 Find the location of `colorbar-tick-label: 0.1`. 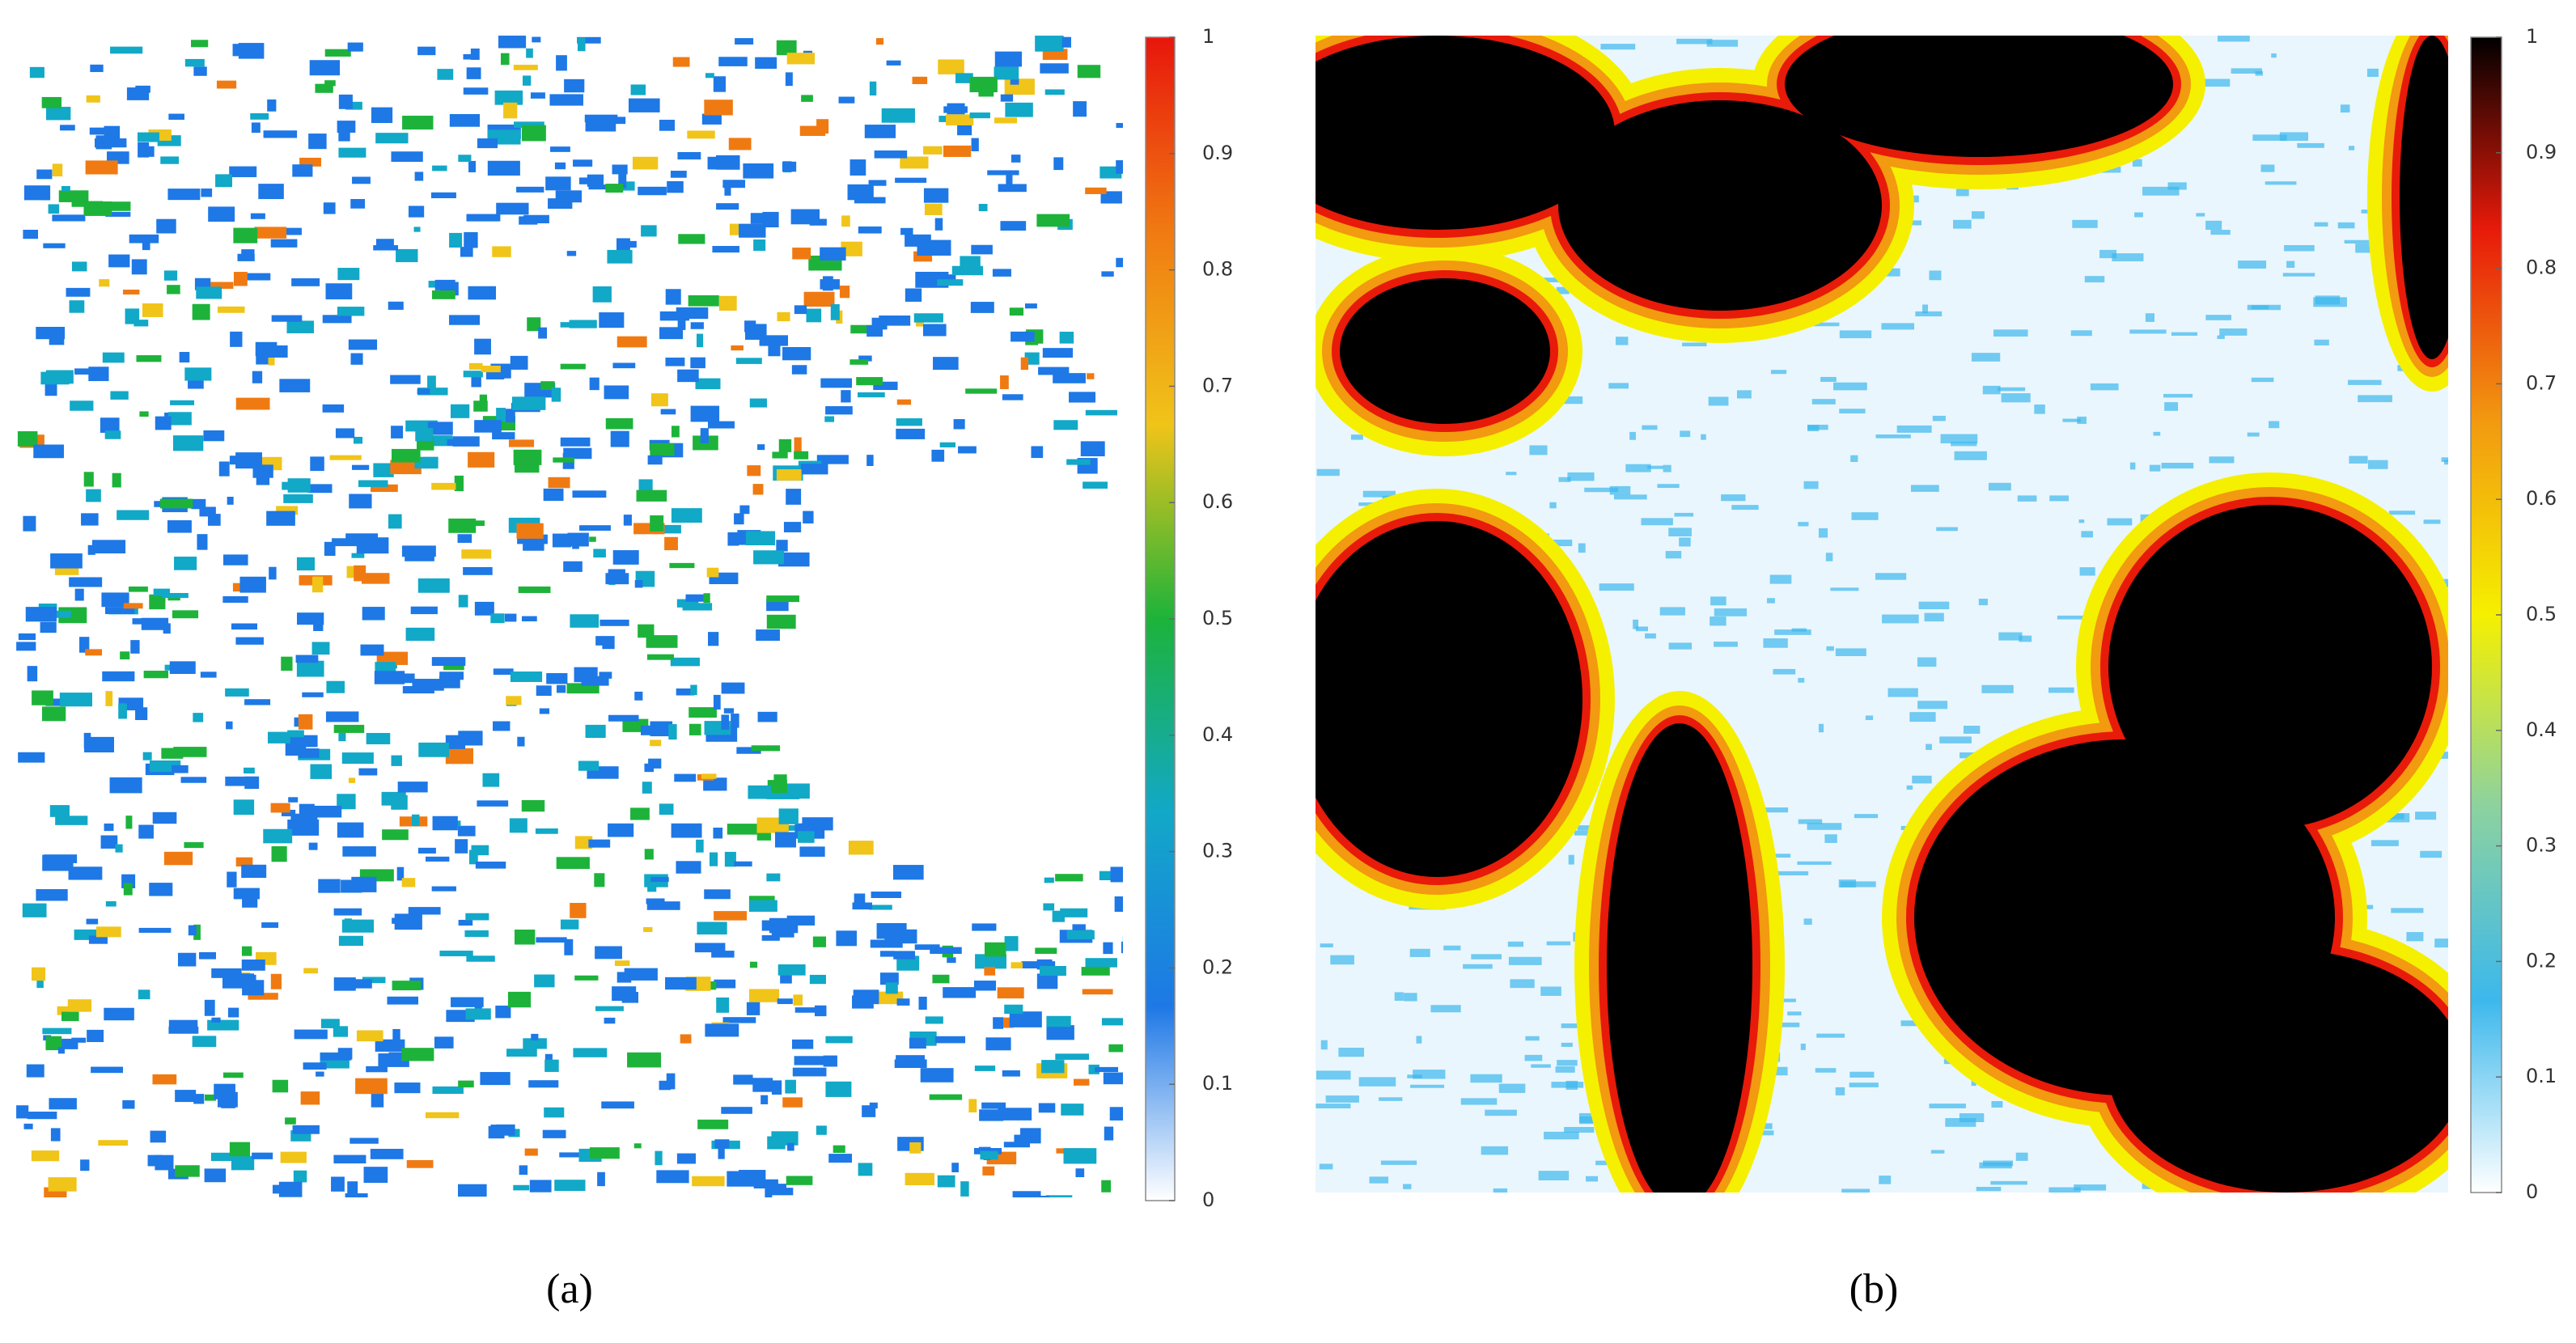

colorbar-tick-label: 0.1 is located at coordinates (2541, 1076).